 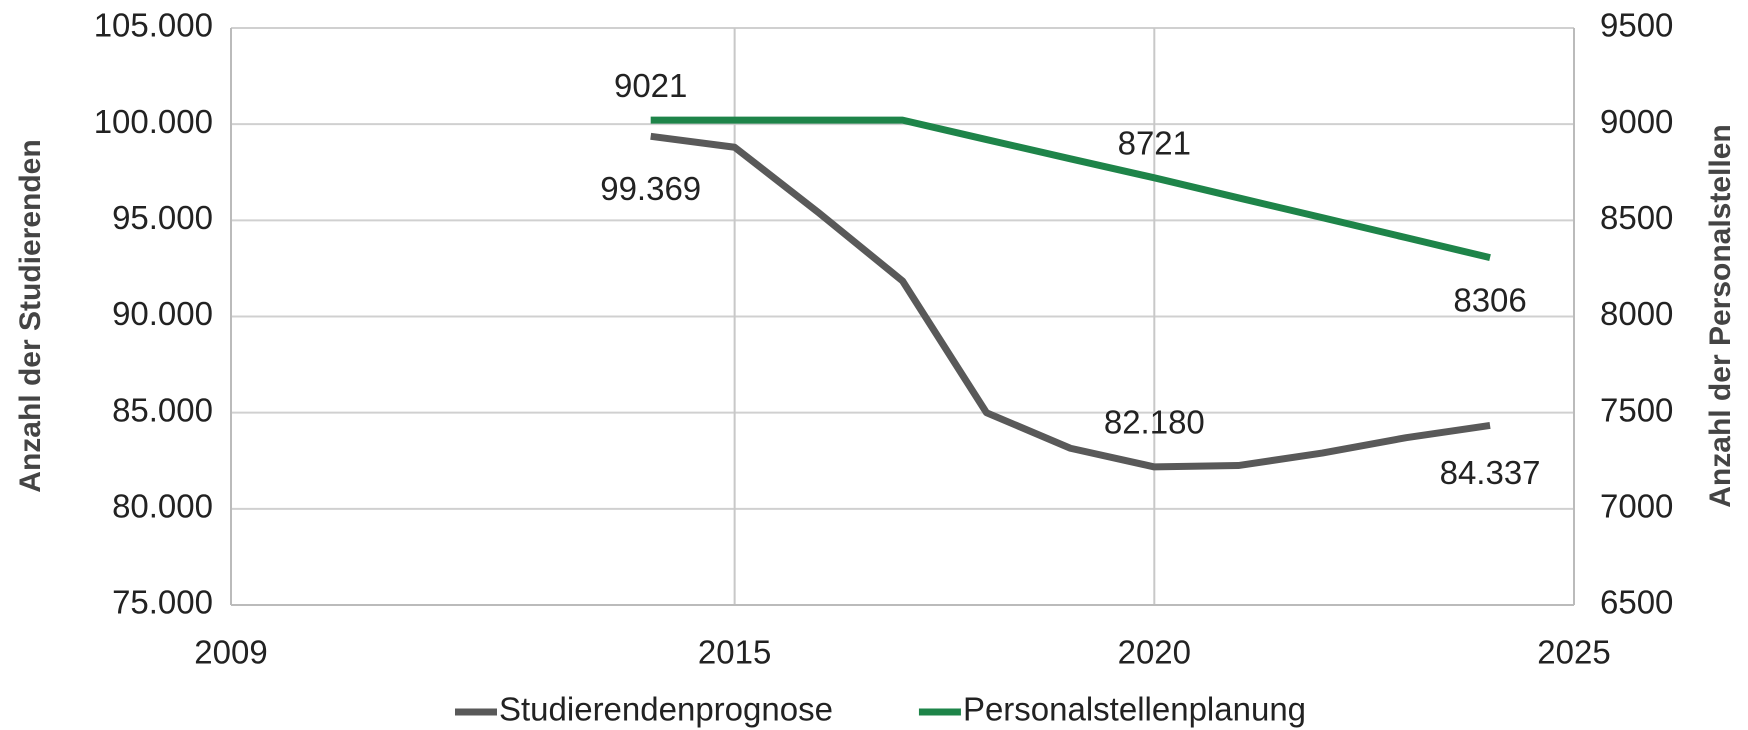 I want to click on x-tick-label: 2020, so click(x=1154, y=652).